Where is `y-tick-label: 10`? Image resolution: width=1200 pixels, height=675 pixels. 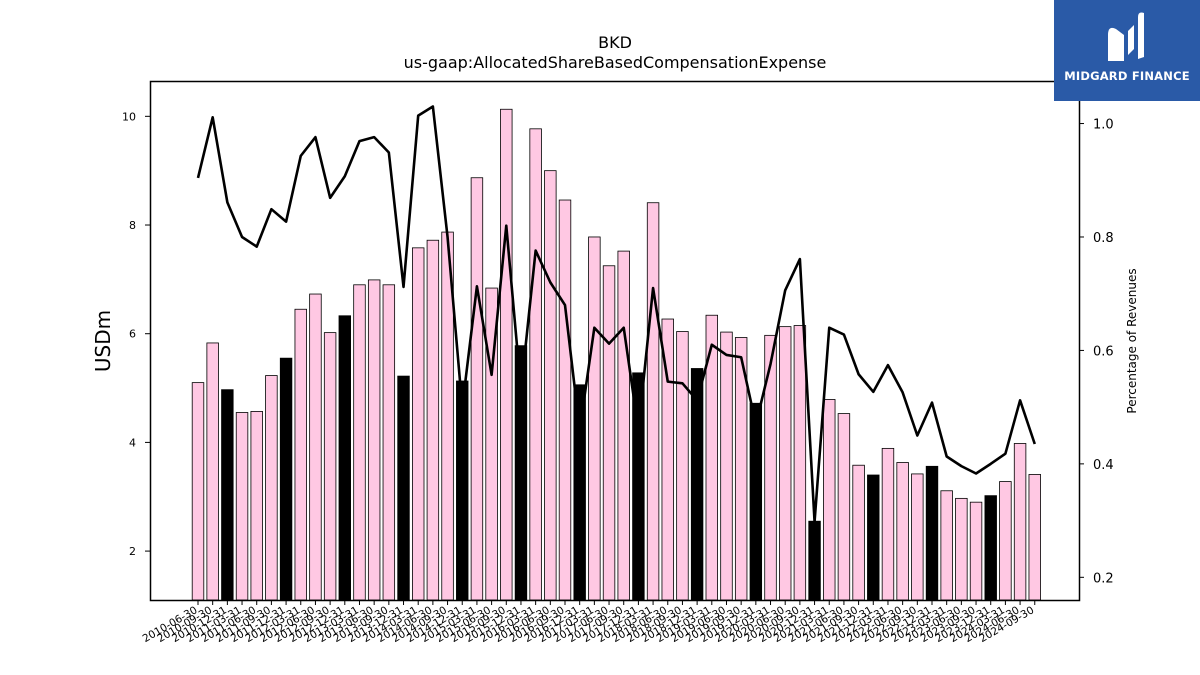
y-tick-label: 10 is located at coordinates (129, 116).